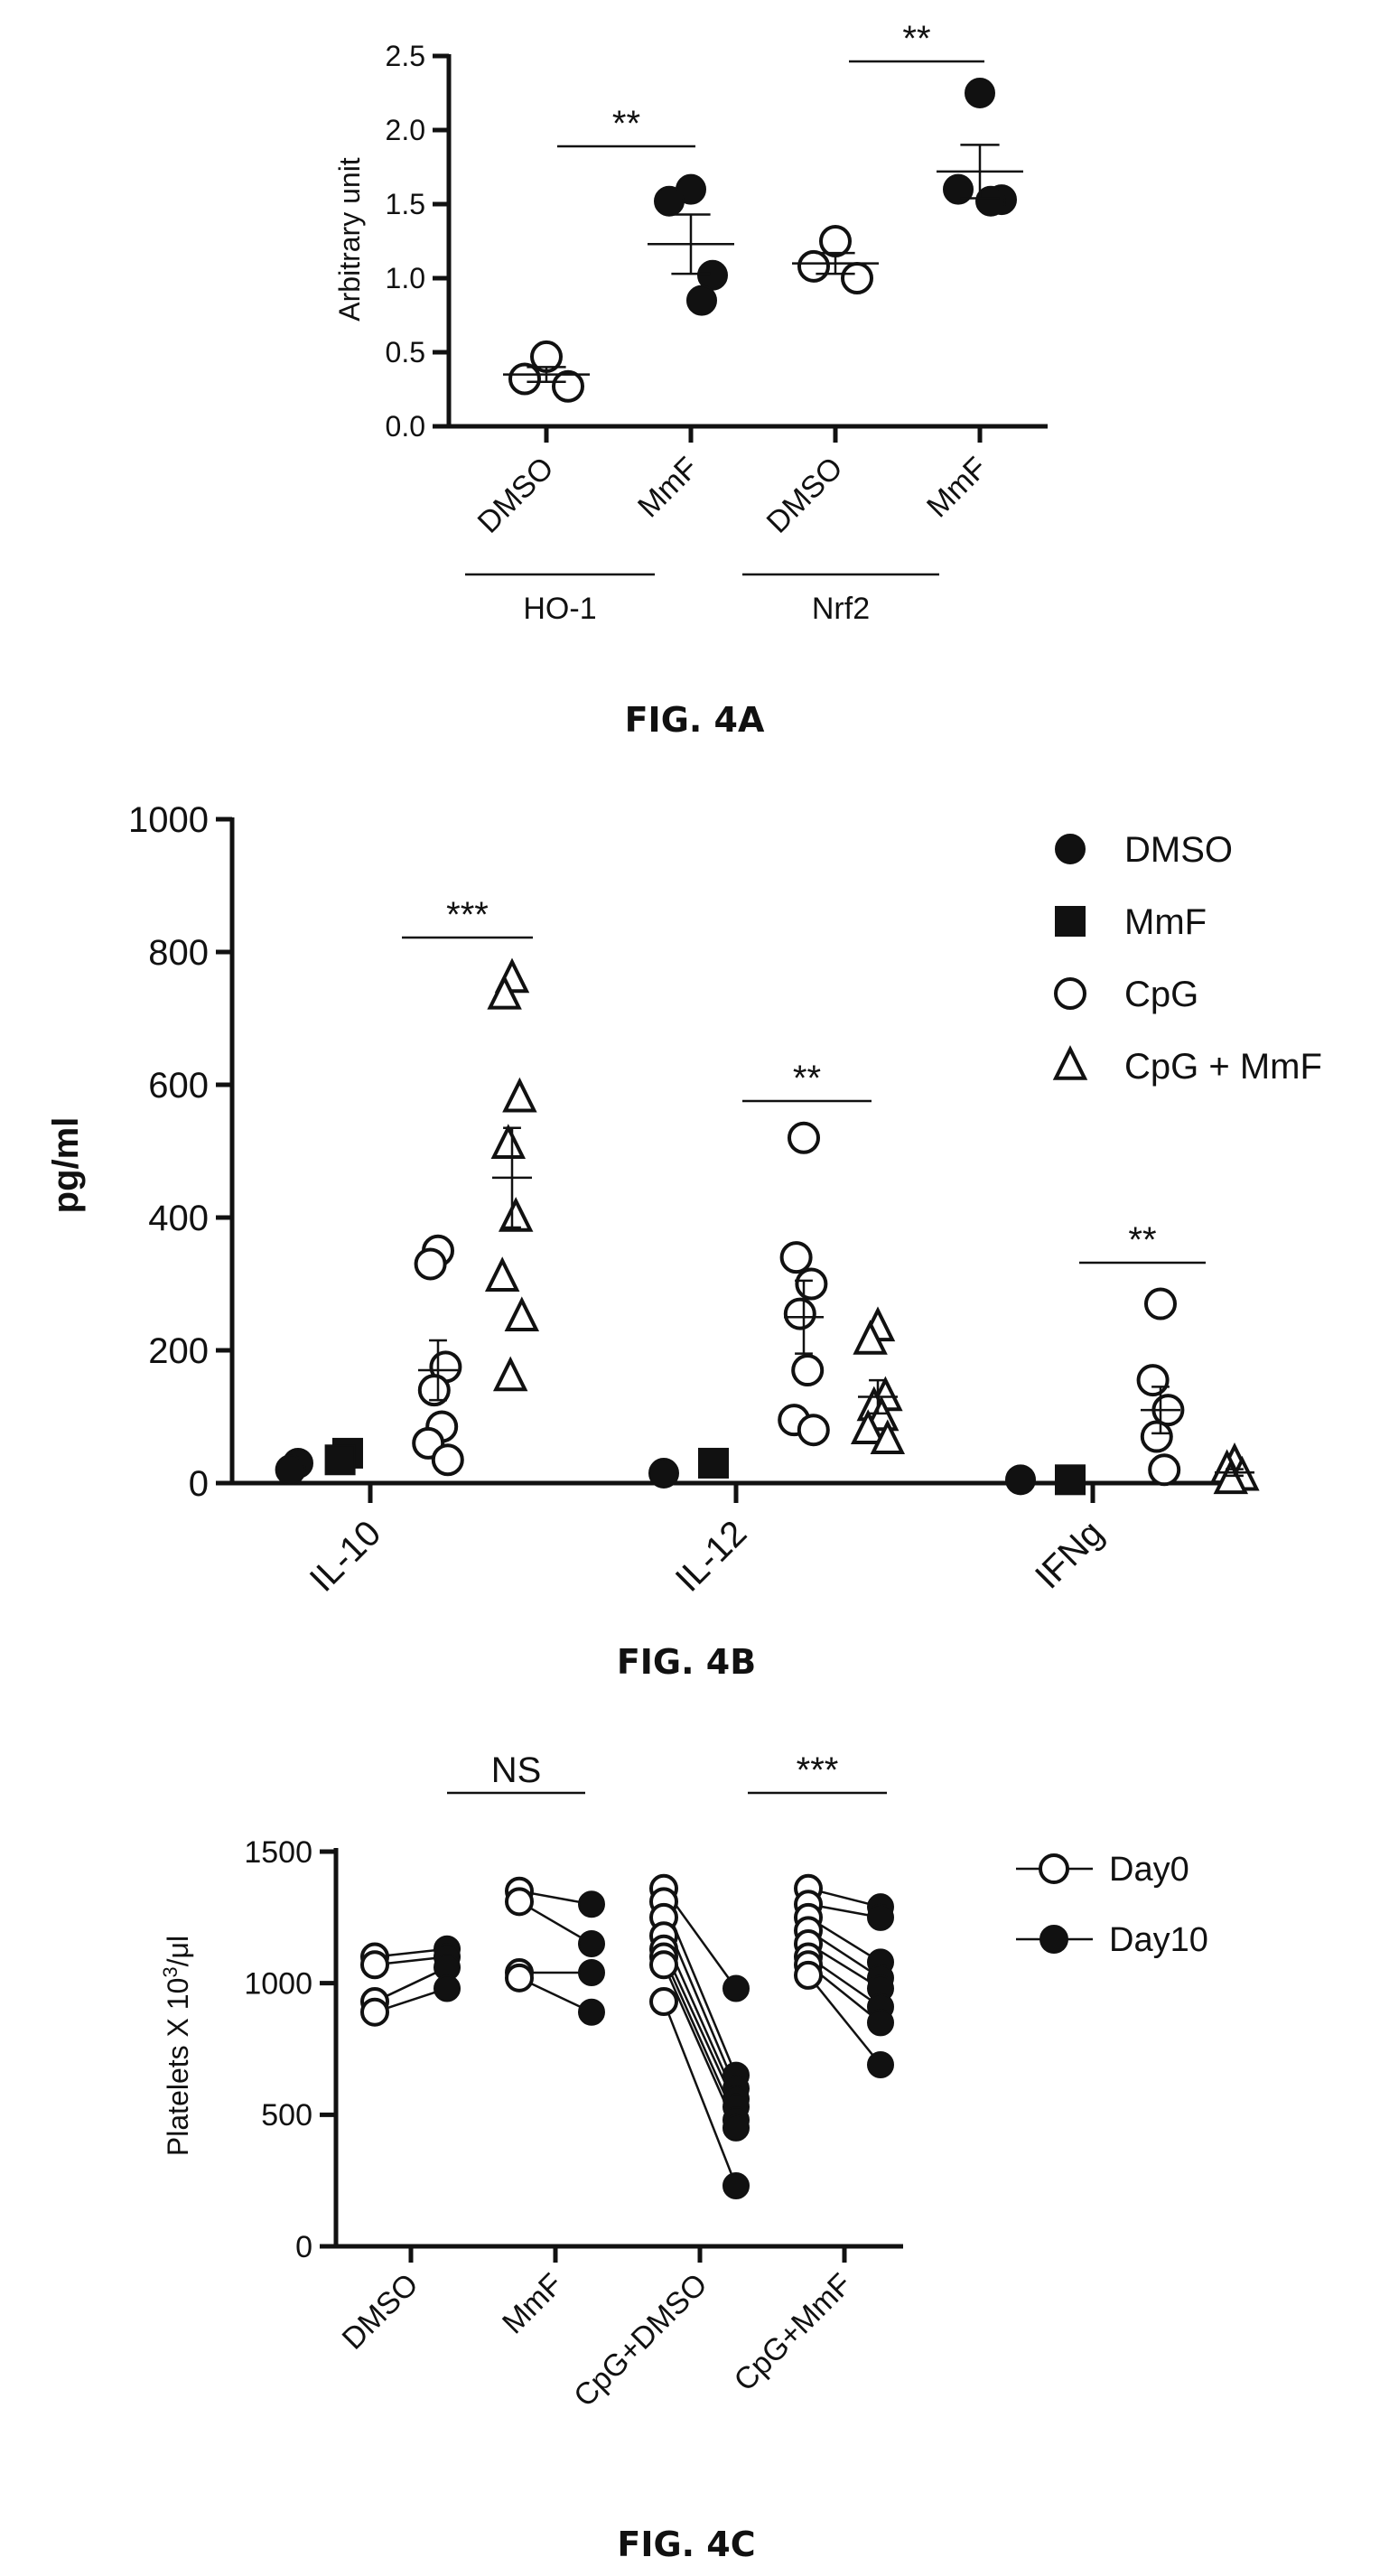 This screenshot has height=2576, width=1389. I want to click on y-tick-label: 0.0, so click(406, 426).